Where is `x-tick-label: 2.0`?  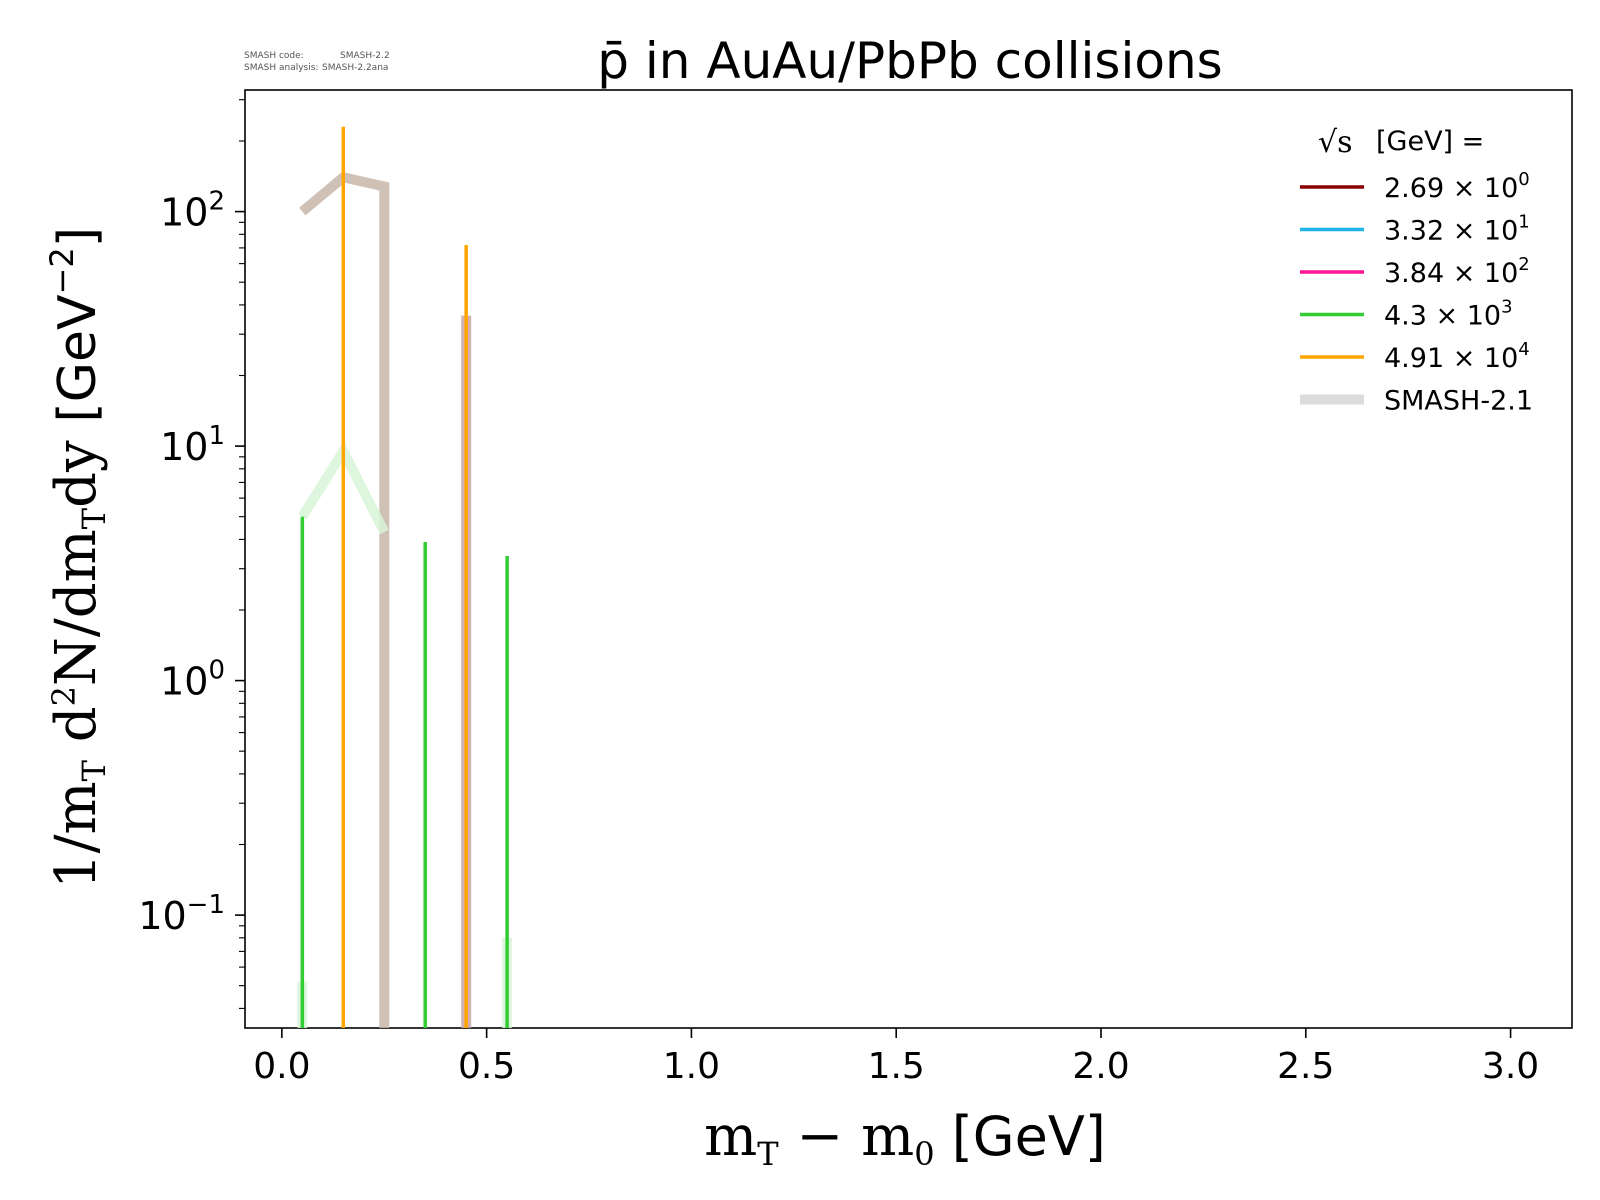 x-tick-label: 2.0 is located at coordinates (1100, 1066).